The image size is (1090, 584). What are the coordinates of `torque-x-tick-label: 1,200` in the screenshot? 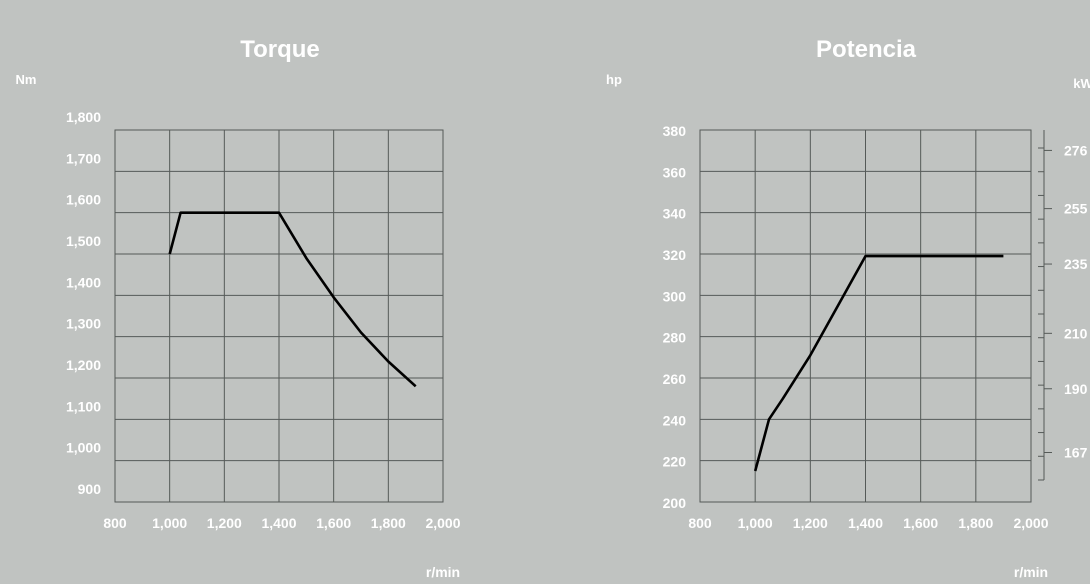 It's located at (224, 523).